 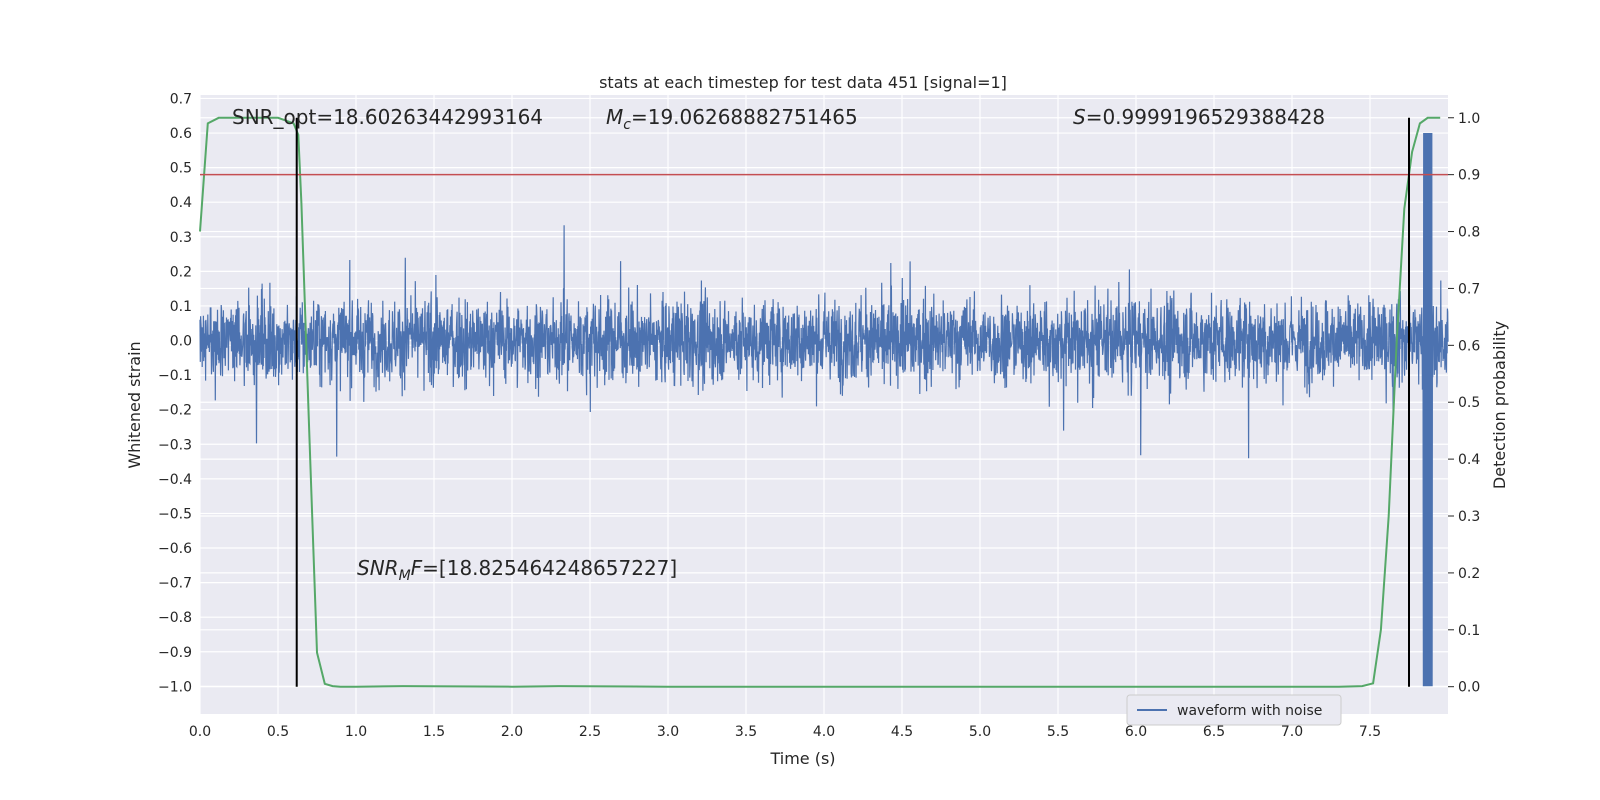 What do you see at coordinates (1469, 631) in the screenshot?
I see `y2-tick-label: 0.1` at bounding box center [1469, 631].